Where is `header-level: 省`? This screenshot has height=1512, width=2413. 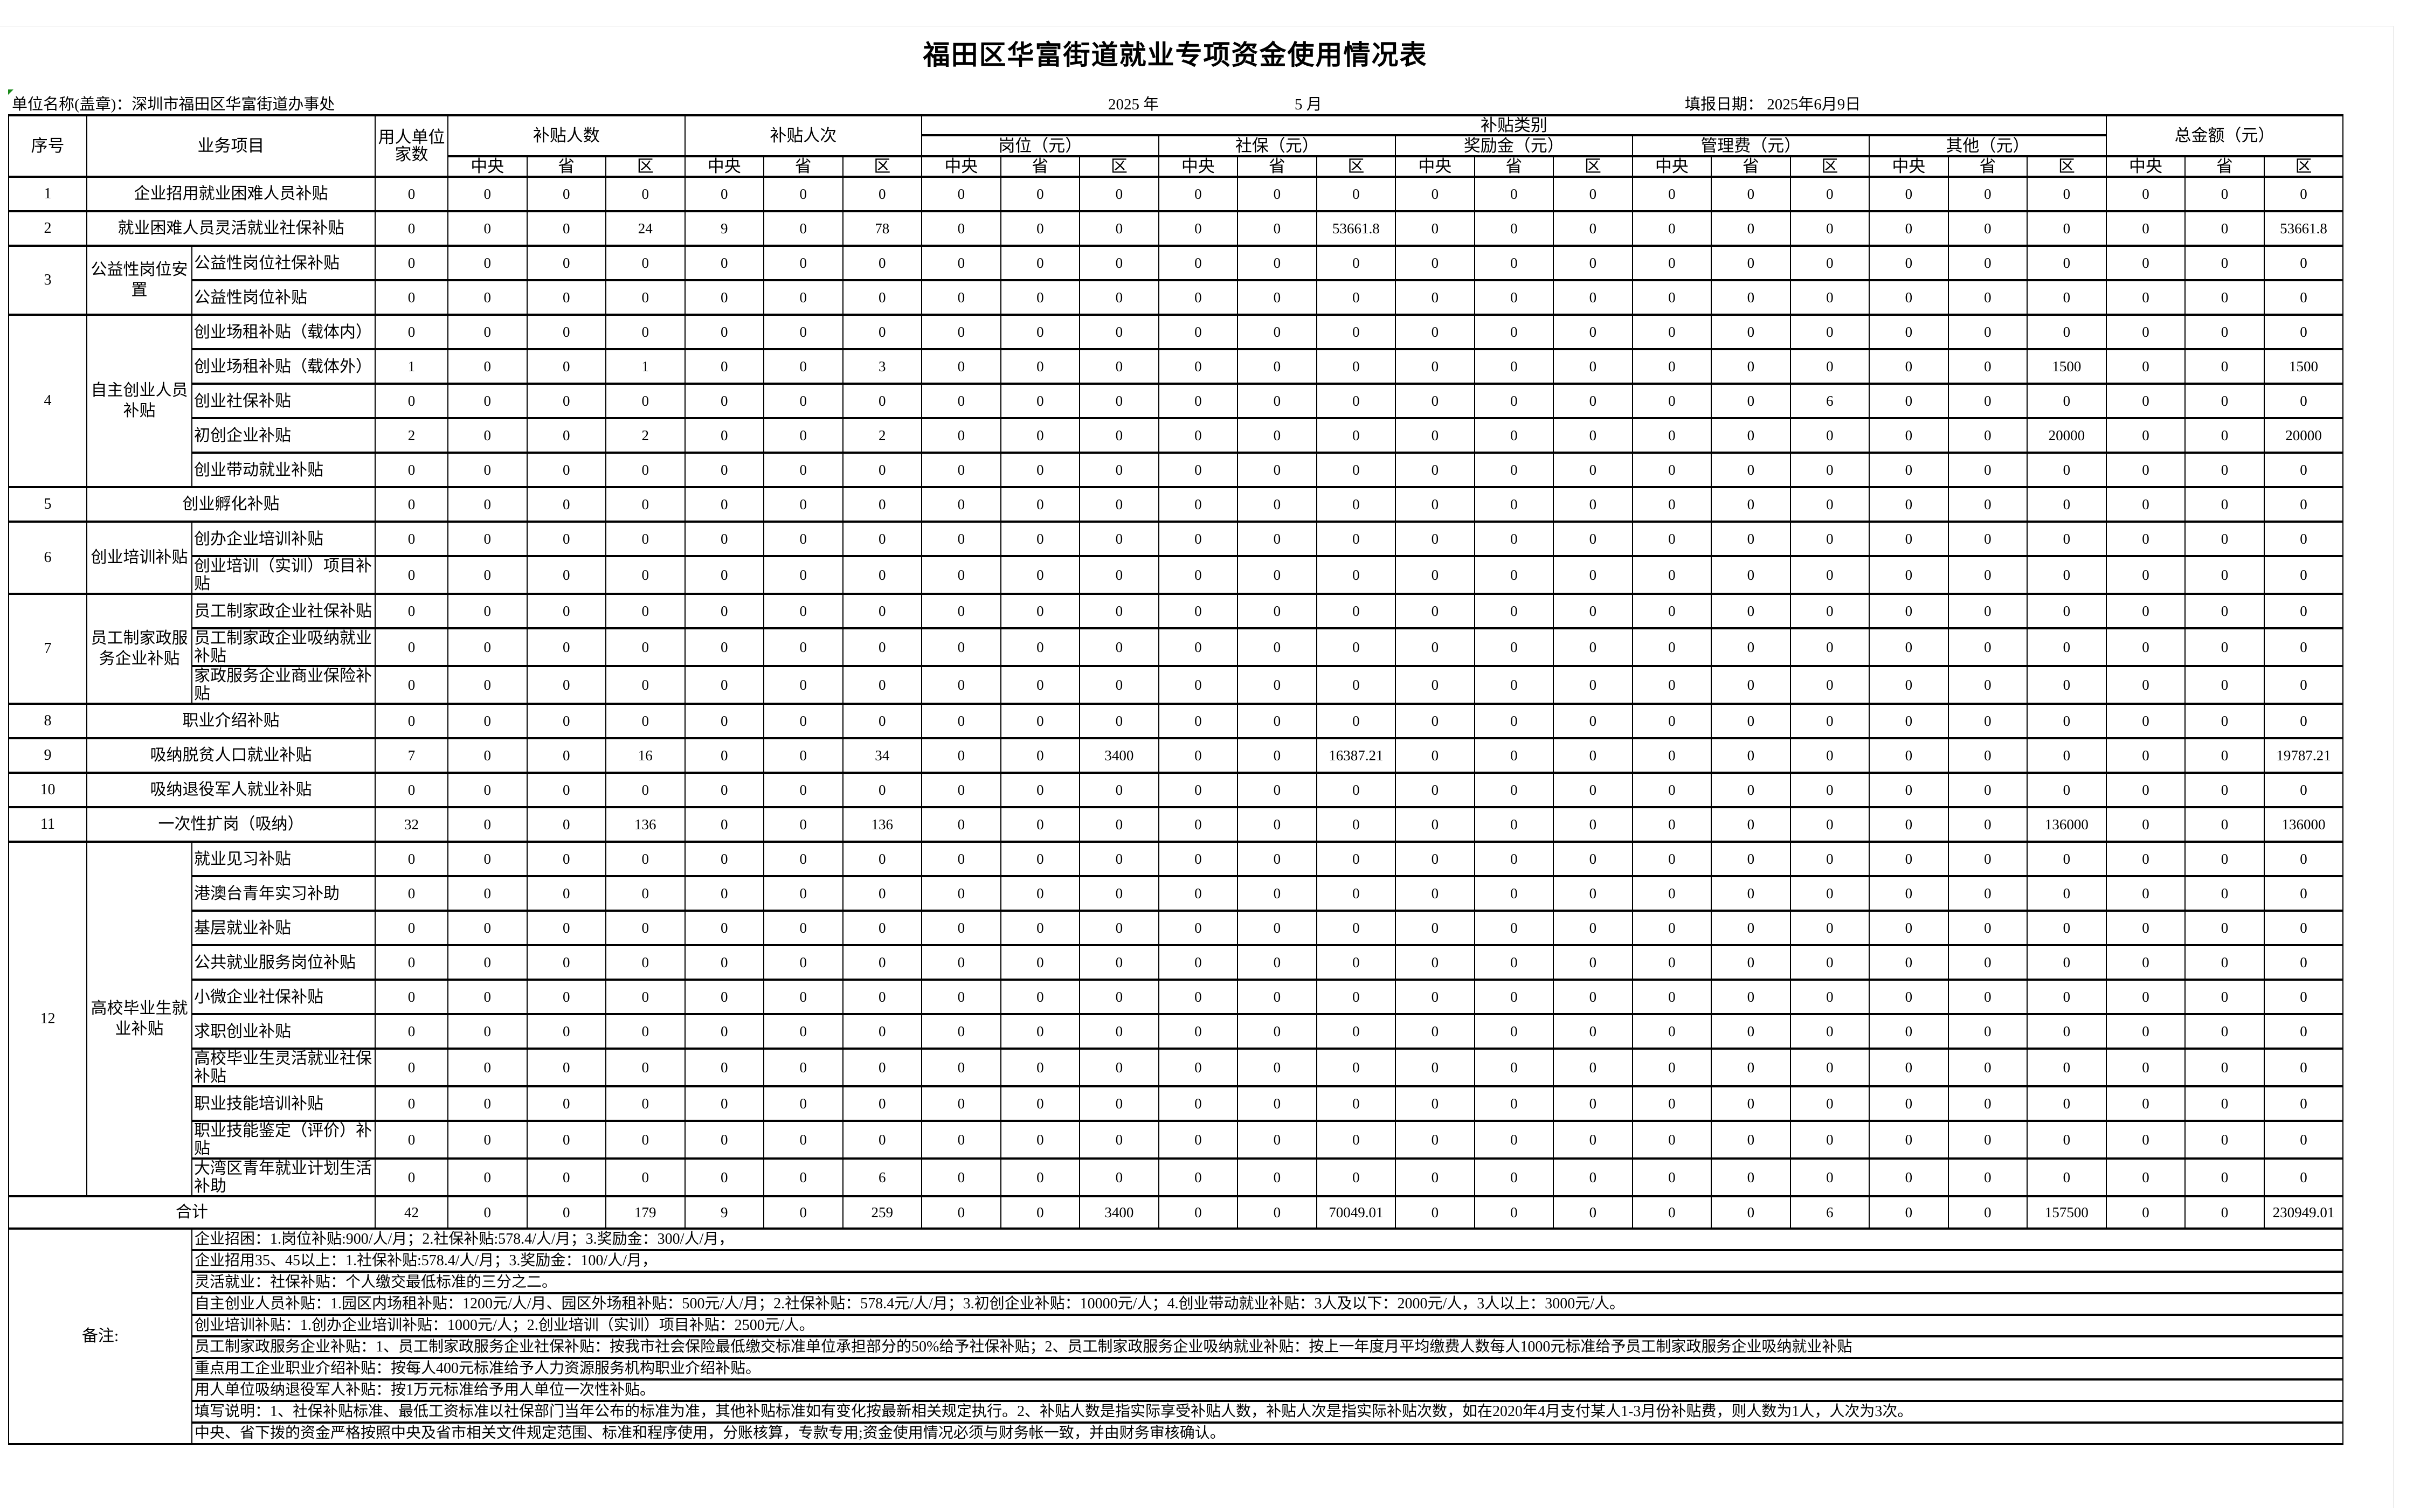
header-level: 省 is located at coordinates (1987, 166).